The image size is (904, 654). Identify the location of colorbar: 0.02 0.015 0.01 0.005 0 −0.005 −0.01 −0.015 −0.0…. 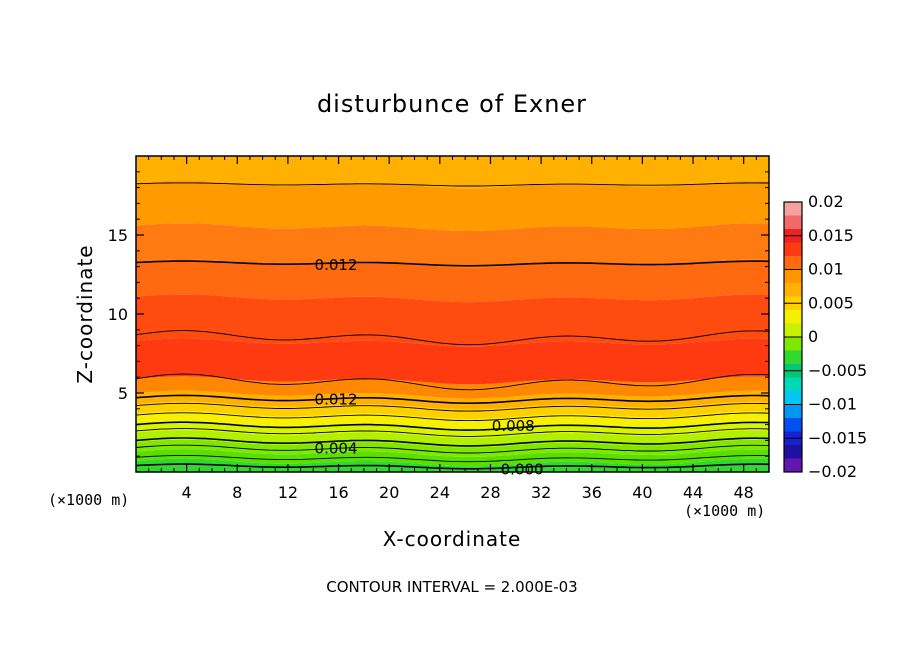
(825, 336).